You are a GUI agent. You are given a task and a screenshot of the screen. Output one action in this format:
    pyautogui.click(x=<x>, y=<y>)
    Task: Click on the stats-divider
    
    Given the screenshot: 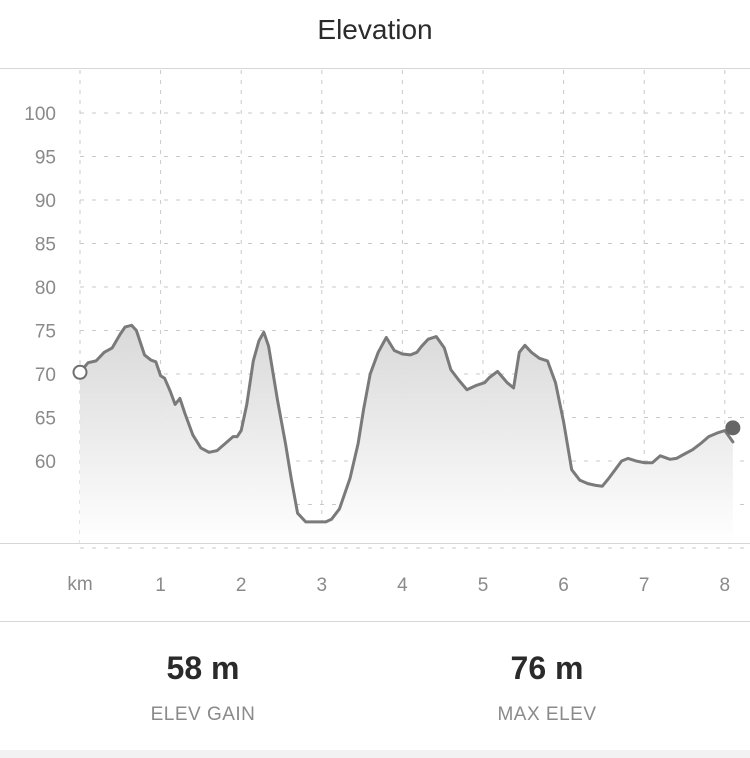 What is the action you would take?
    pyautogui.click(x=375, y=621)
    